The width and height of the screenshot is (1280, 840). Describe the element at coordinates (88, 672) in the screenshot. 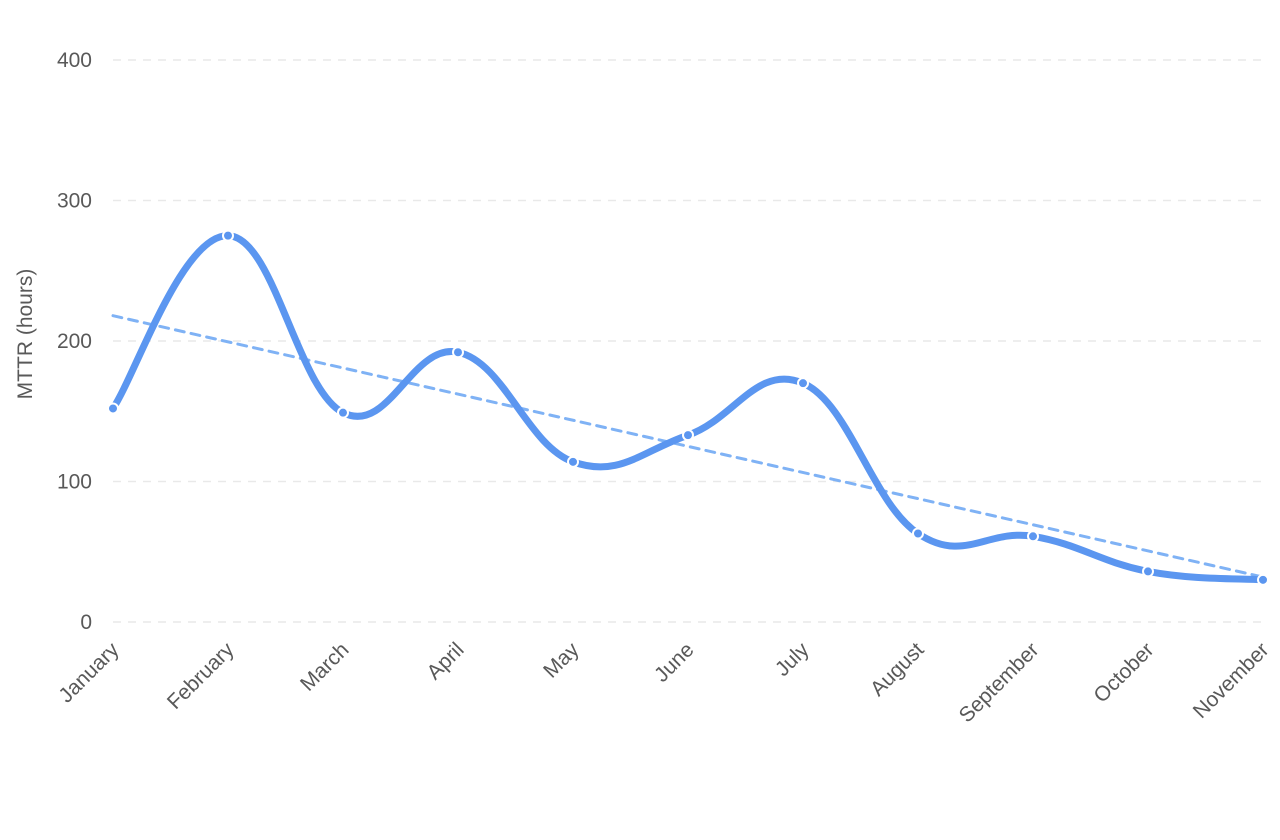

I see `x-tick-label: January` at that location.